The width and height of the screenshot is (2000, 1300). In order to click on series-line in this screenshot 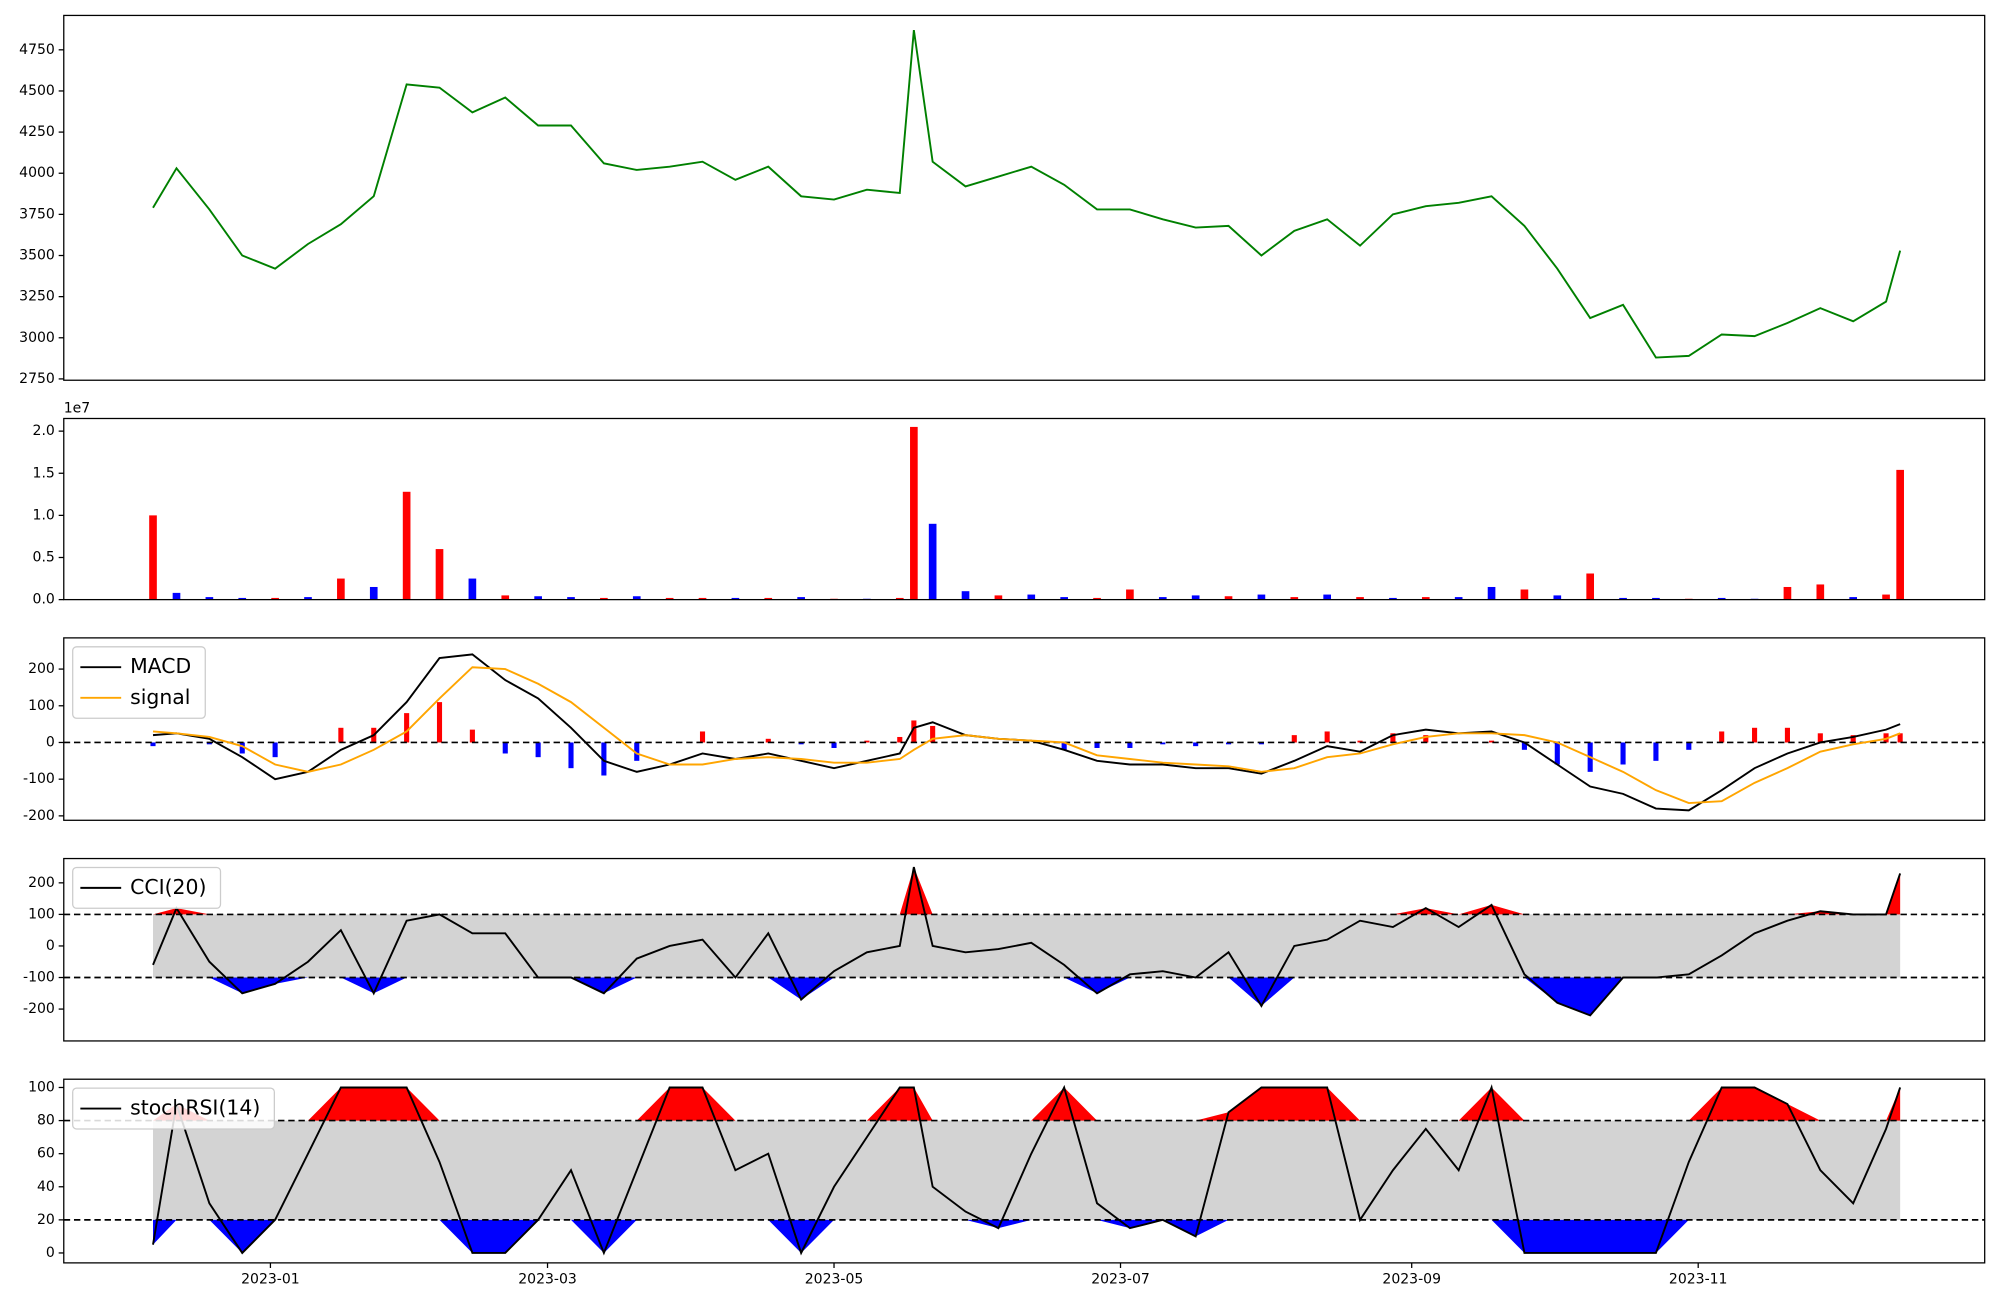, I will do `click(1027, 941)`.